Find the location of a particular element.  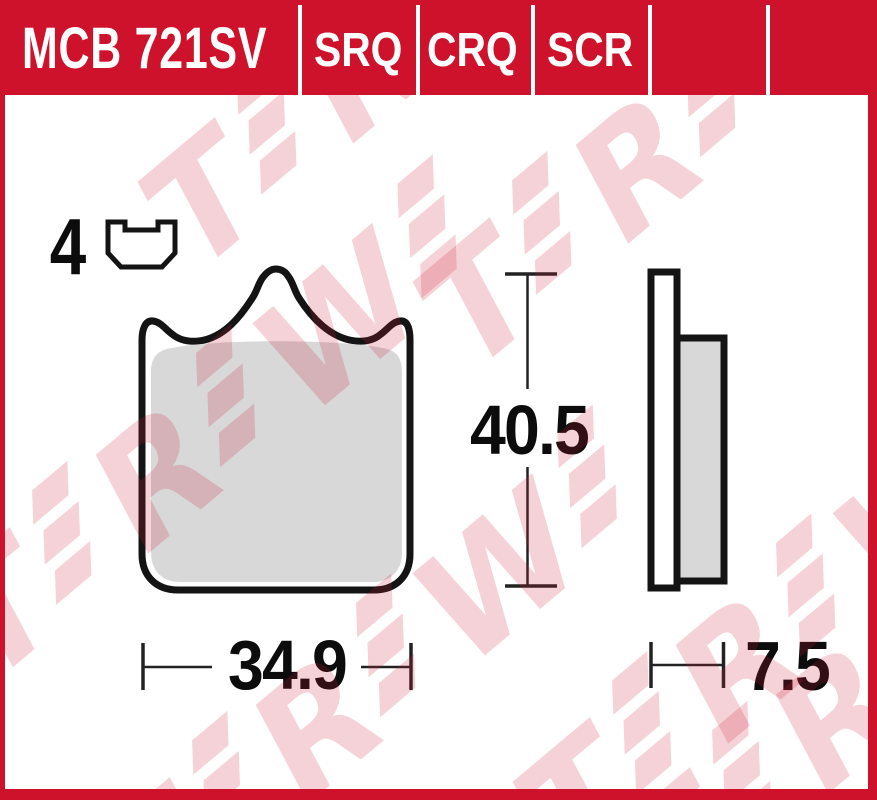

width-dimension-line is located at coordinates (277, 666).